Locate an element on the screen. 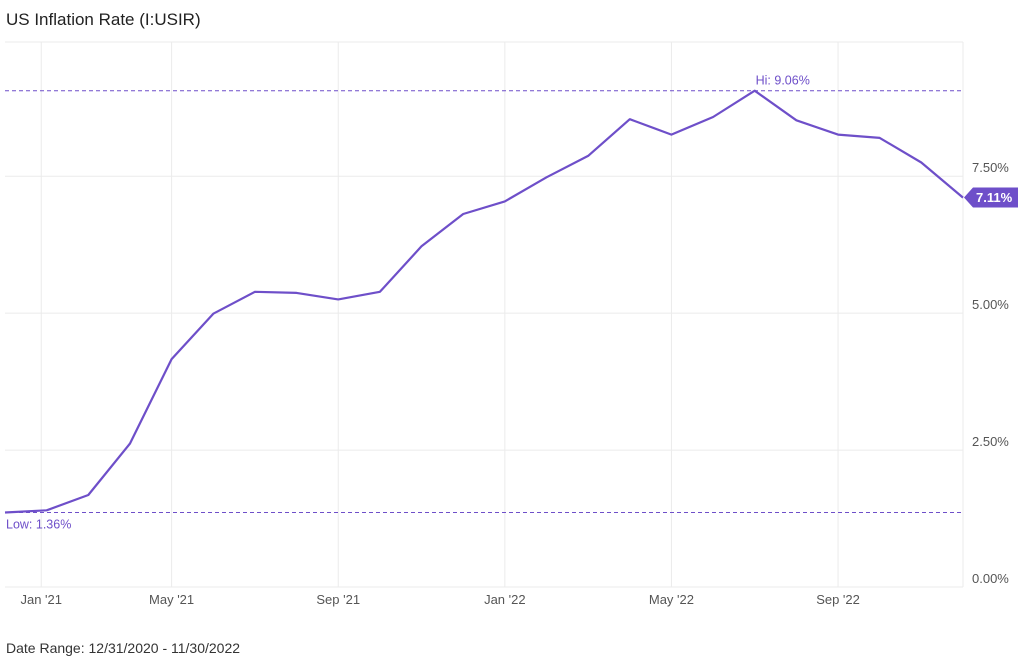 The width and height of the screenshot is (1024, 664). date-range: Date Range: 12/31/2020 - 11/30/2022 is located at coordinates (123, 648).